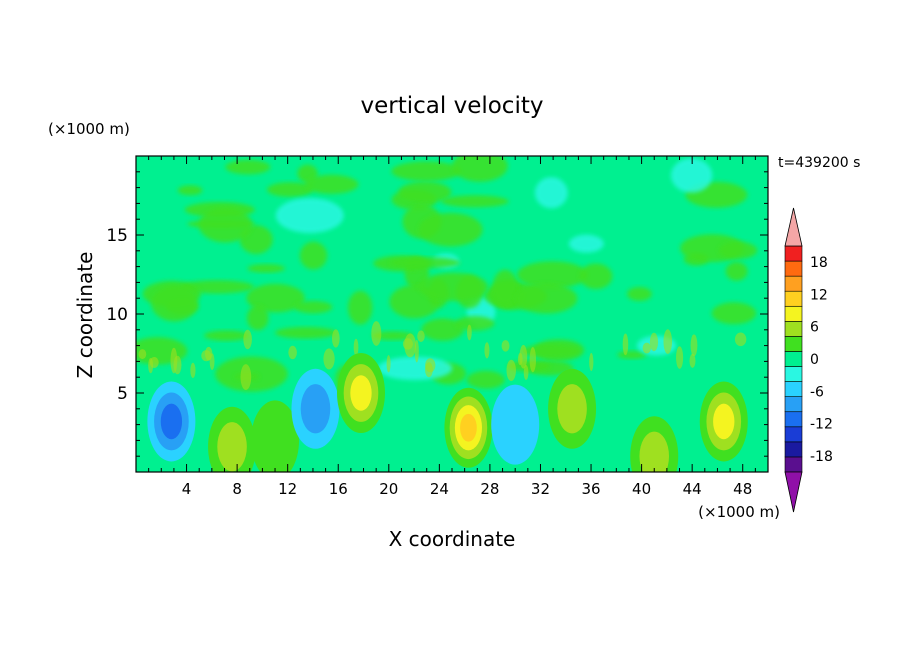 Image resolution: width=904 pixels, height=654 pixels. What do you see at coordinates (187, 489) in the screenshot?
I see `x-tick-label: 4` at bounding box center [187, 489].